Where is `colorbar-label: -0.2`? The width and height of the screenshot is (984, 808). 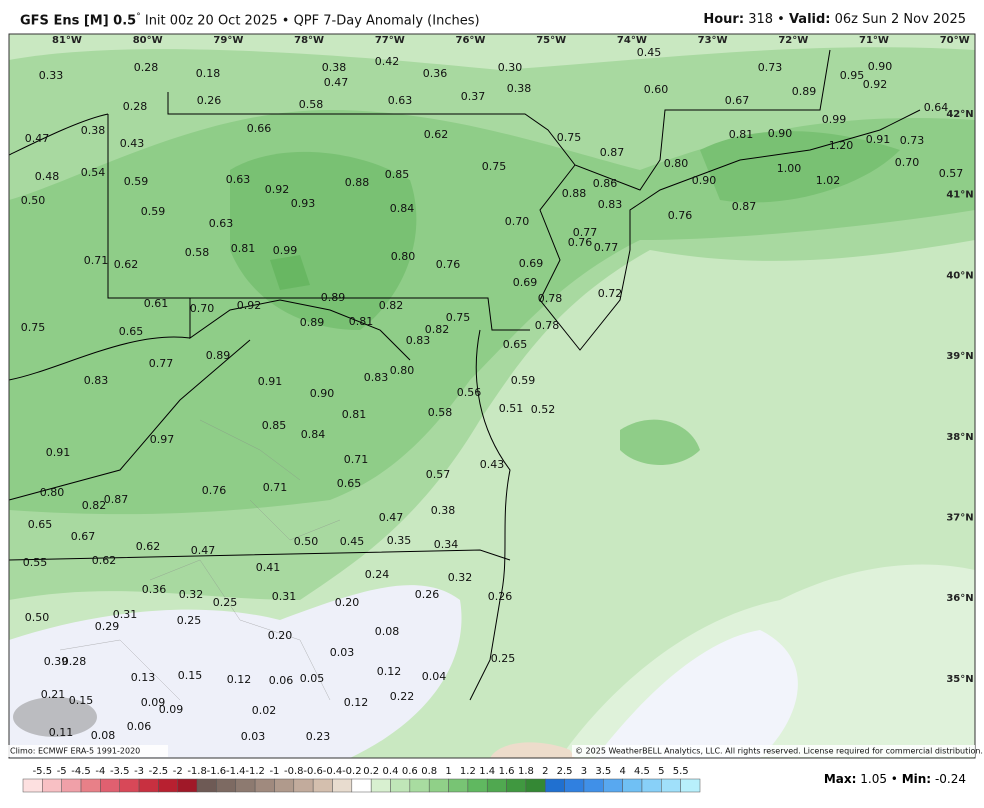
colorbar-label: -0.2 is located at coordinates (352, 771).